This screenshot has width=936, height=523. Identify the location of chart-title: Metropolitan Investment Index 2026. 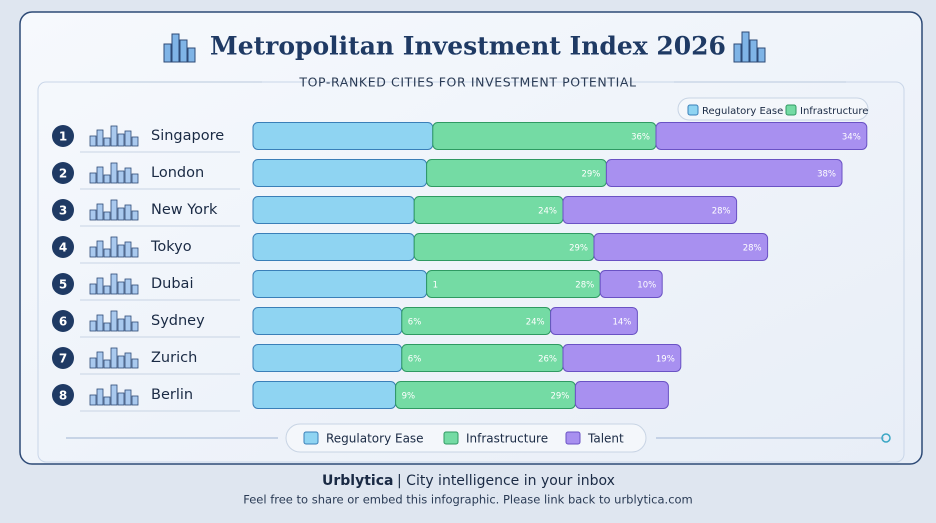
(468, 46).